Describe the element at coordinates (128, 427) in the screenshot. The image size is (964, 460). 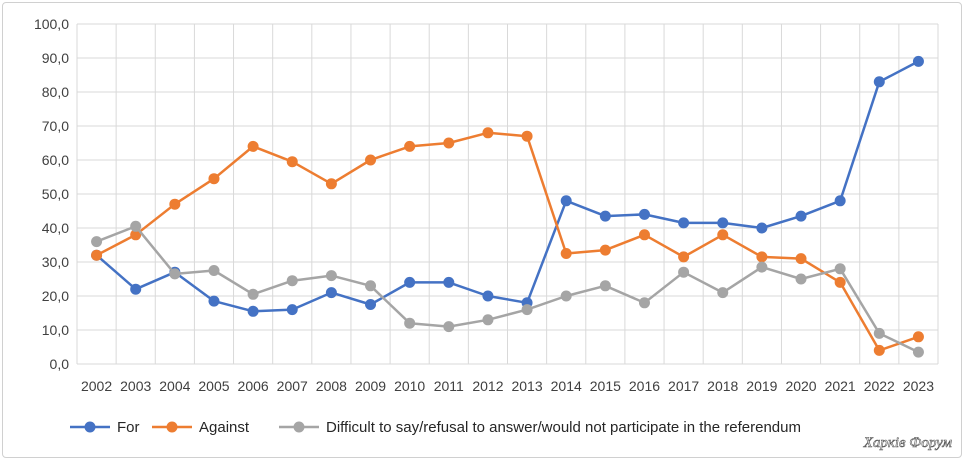
I see `legend-label: For` at that location.